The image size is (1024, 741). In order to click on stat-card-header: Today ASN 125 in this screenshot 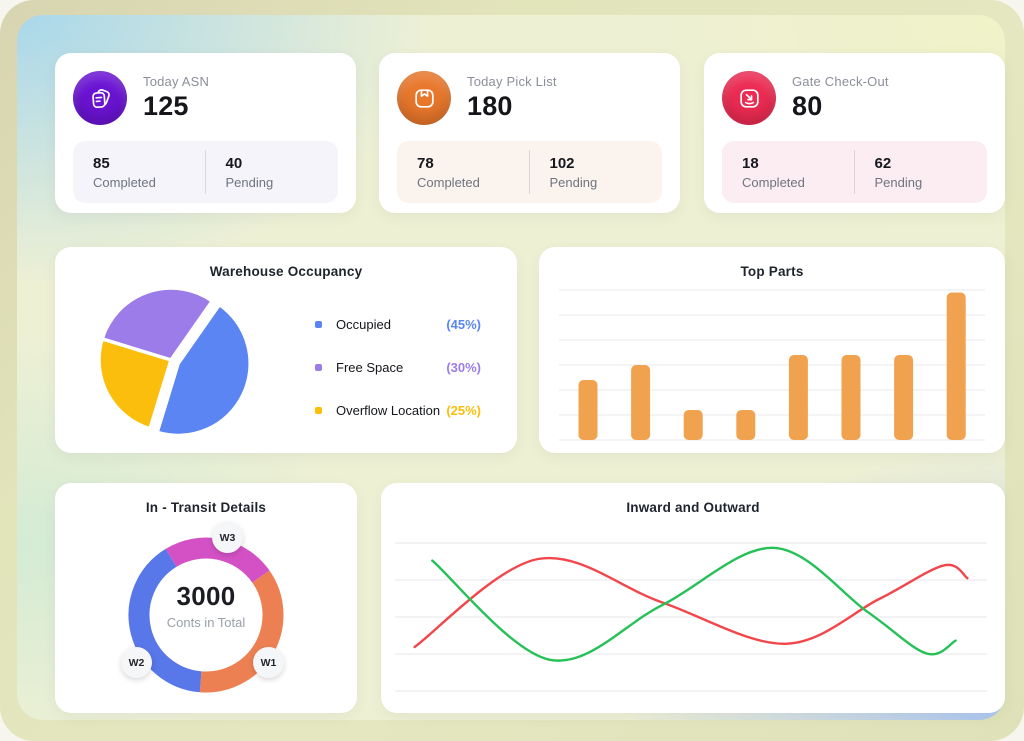, I will do `click(205, 98)`.